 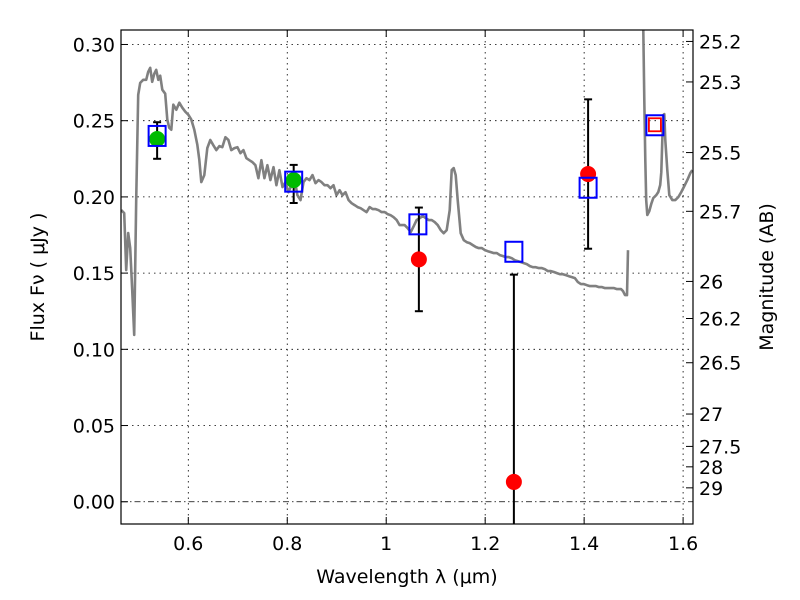 What do you see at coordinates (711, 489) in the screenshot?
I see `right-tick-label: 29` at bounding box center [711, 489].